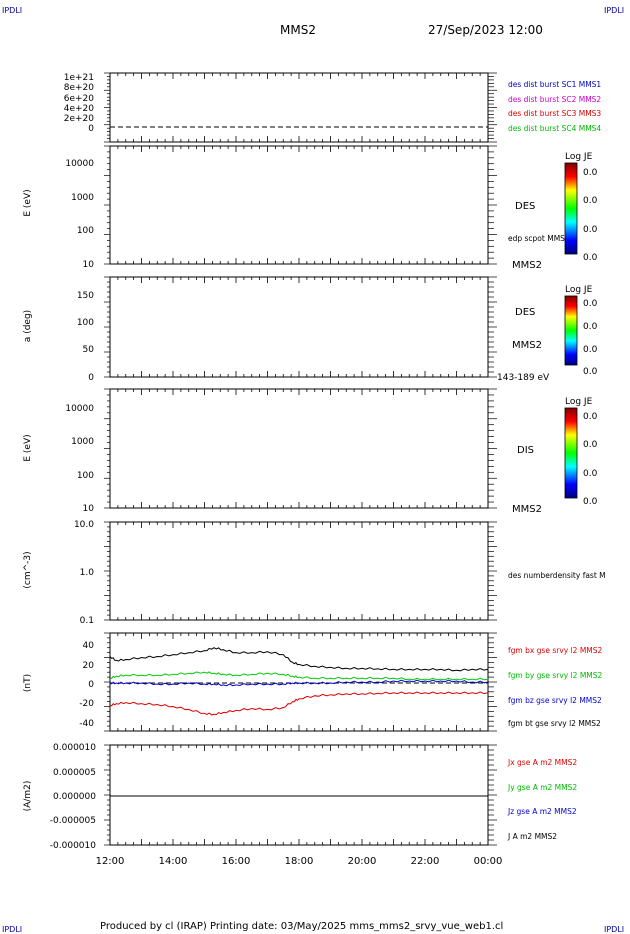 The height and width of the screenshot is (934, 630). I want to click on p4-tick: 10, so click(89, 509).